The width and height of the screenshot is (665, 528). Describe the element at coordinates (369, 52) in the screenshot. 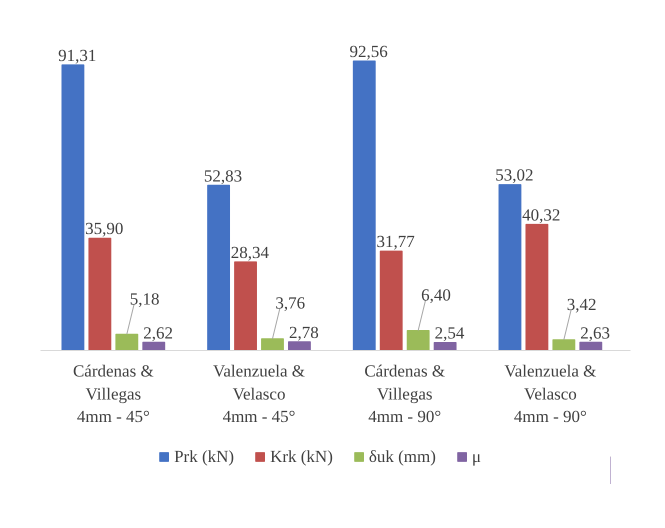

I see `data-label: 92,56` at that location.